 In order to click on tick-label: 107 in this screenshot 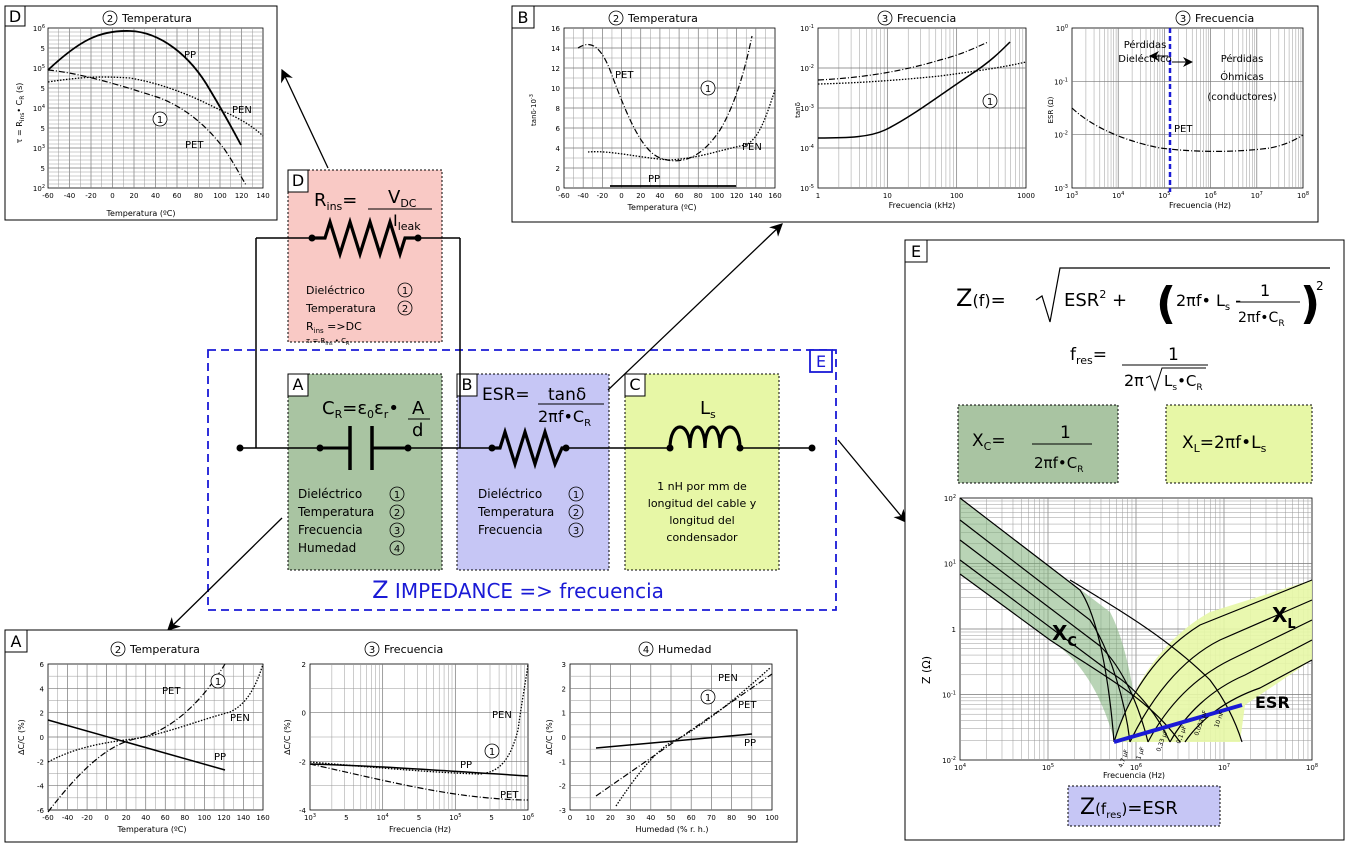, I will do `click(1224, 767)`.